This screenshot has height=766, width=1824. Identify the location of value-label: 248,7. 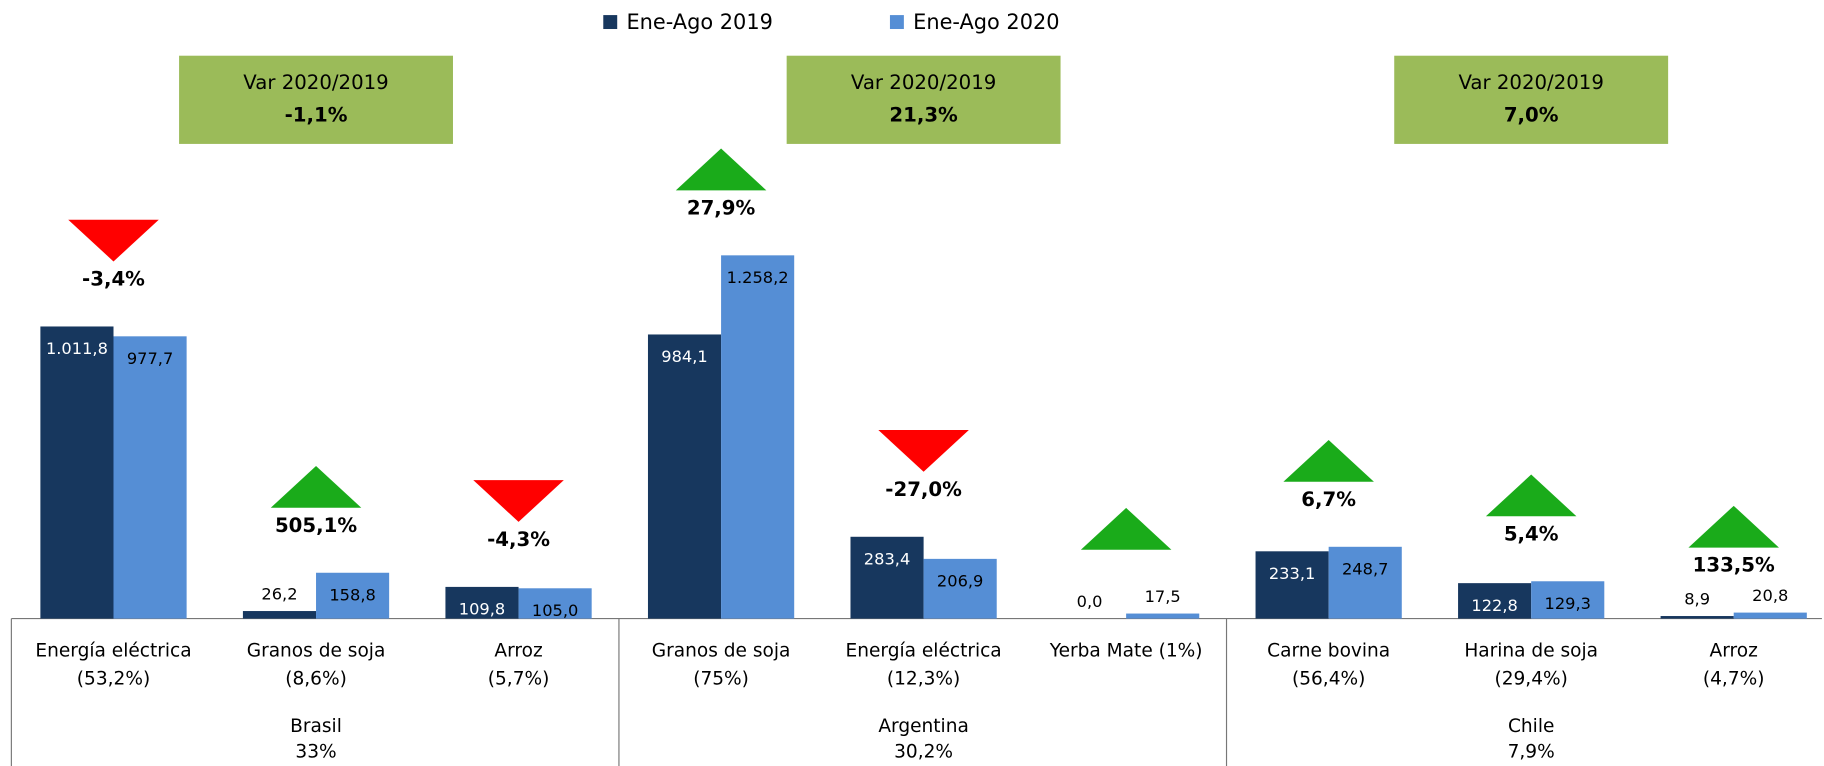
(1365, 569).